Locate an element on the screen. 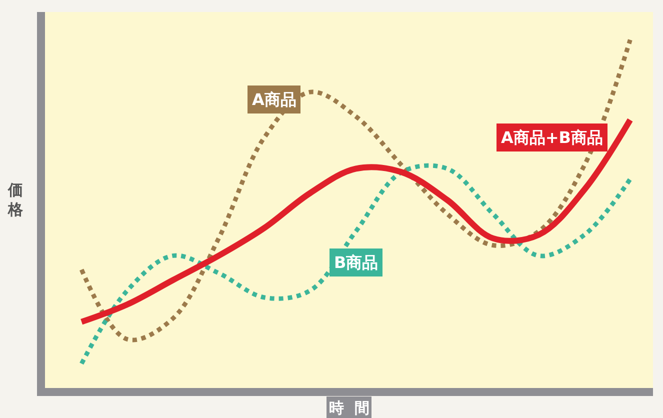 This screenshot has height=418, width=663. series-label: A商品 is located at coordinates (274, 99).